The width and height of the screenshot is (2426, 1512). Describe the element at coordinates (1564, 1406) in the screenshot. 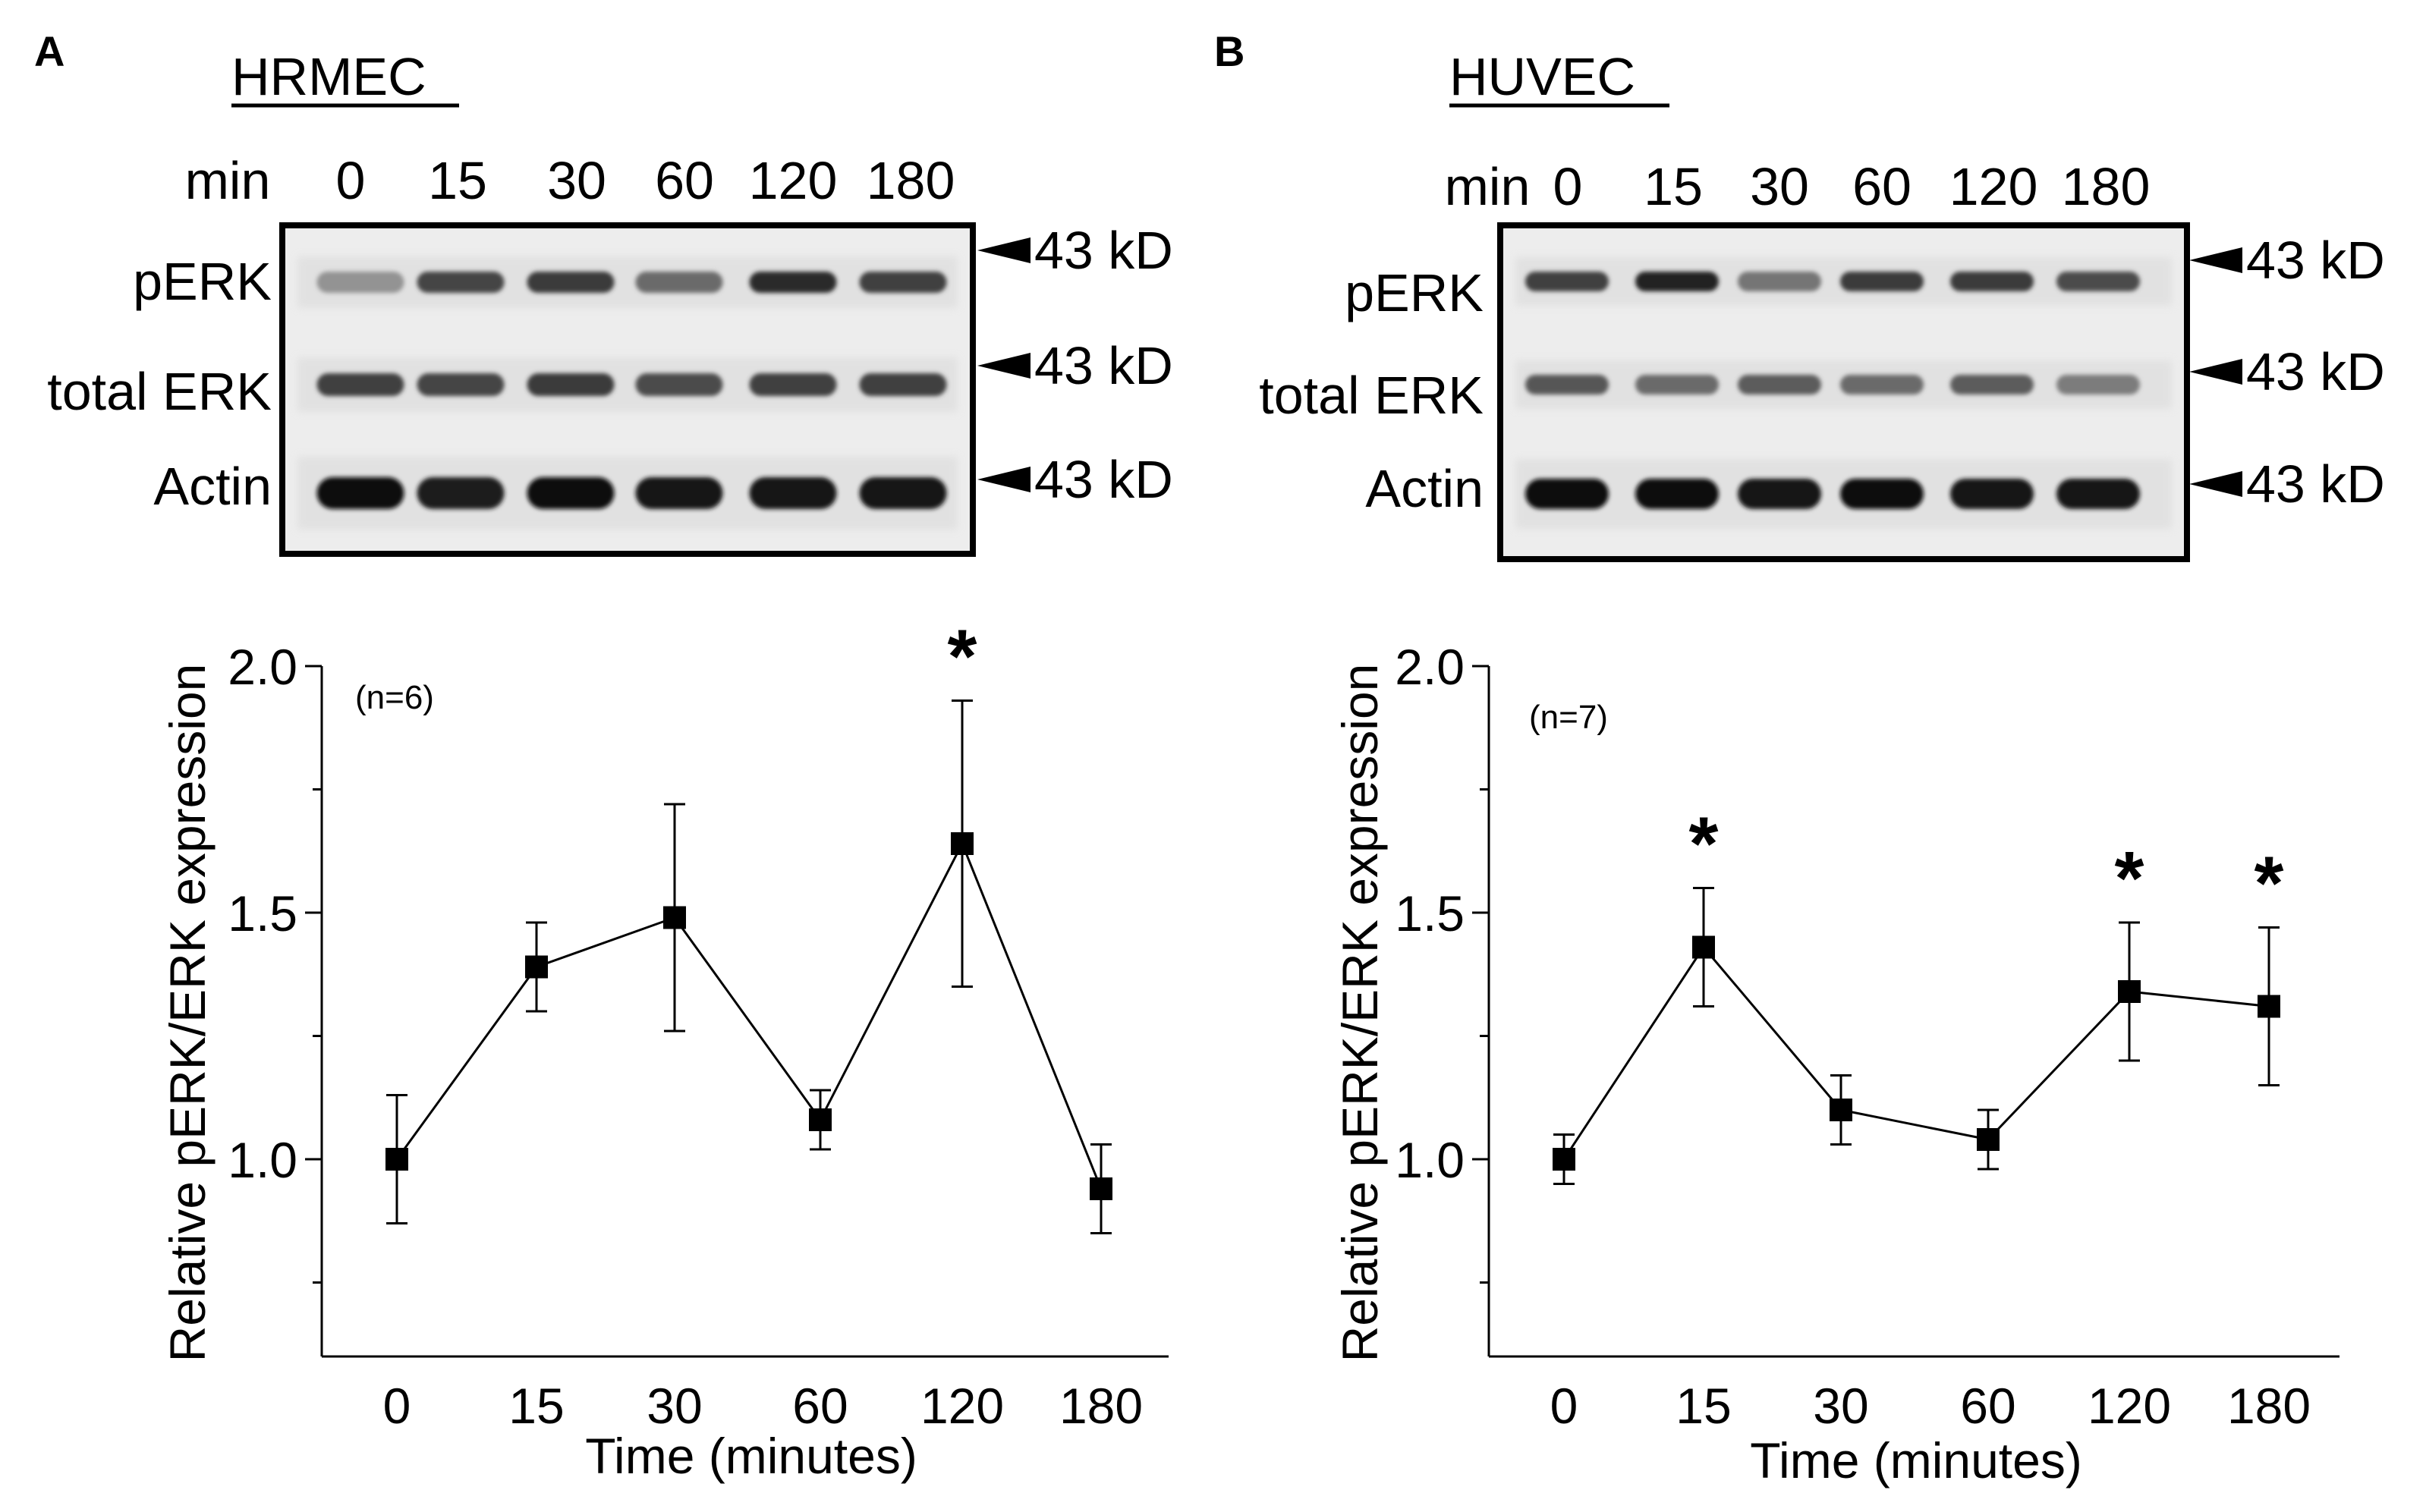

I see `x-tick-label: 0` at that location.